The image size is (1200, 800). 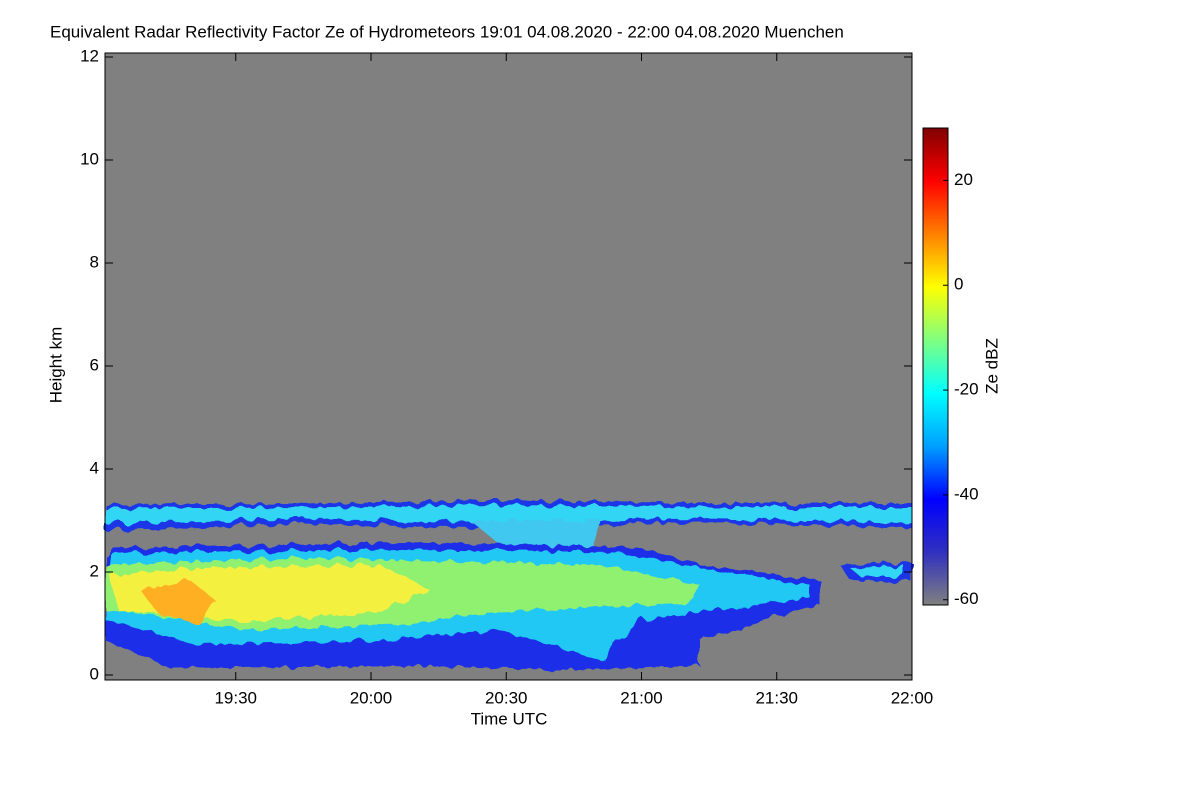 What do you see at coordinates (506, 697) in the screenshot?
I see `x-tick-label: 20:30` at bounding box center [506, 697].